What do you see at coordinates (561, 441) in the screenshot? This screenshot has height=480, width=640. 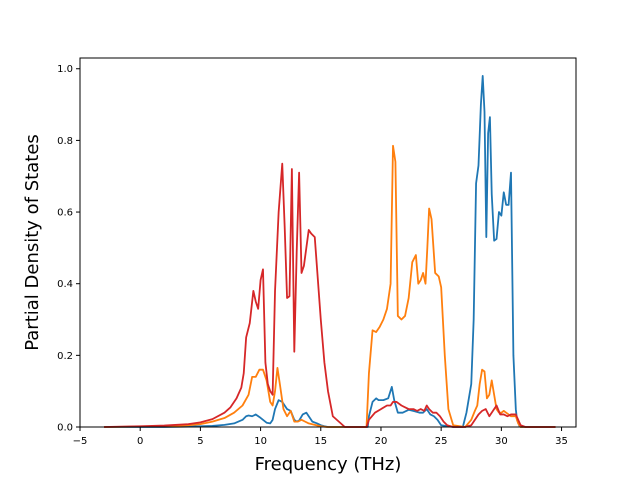 I see `x-tick-label: 35` at bounding box center [561, 441].